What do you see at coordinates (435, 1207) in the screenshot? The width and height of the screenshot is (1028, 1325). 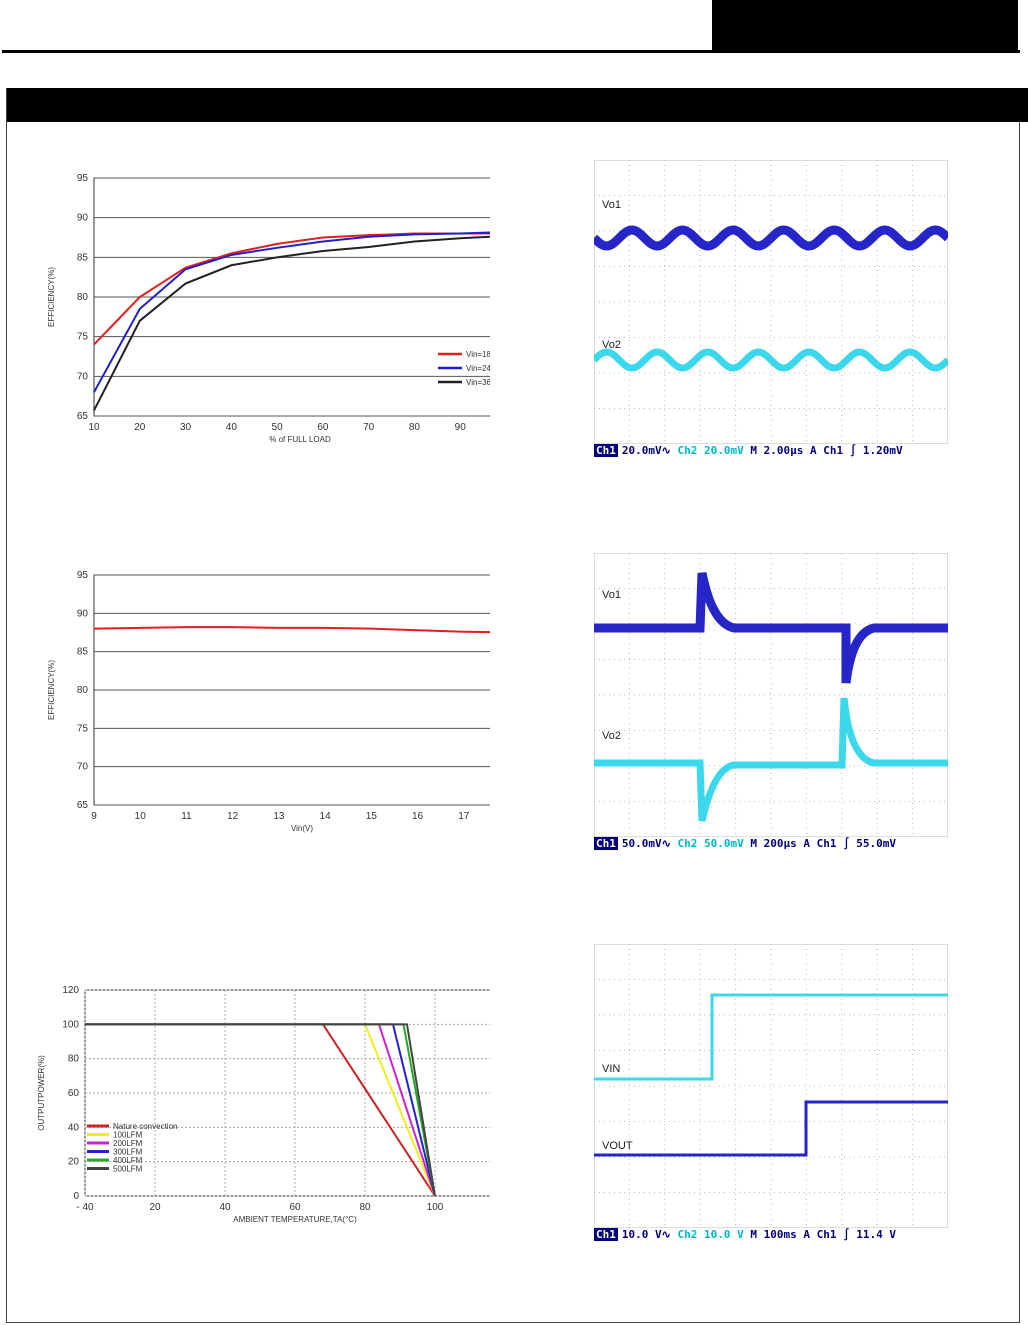 I see `x-tick-label: 100` at bounding box center [435, 1207].